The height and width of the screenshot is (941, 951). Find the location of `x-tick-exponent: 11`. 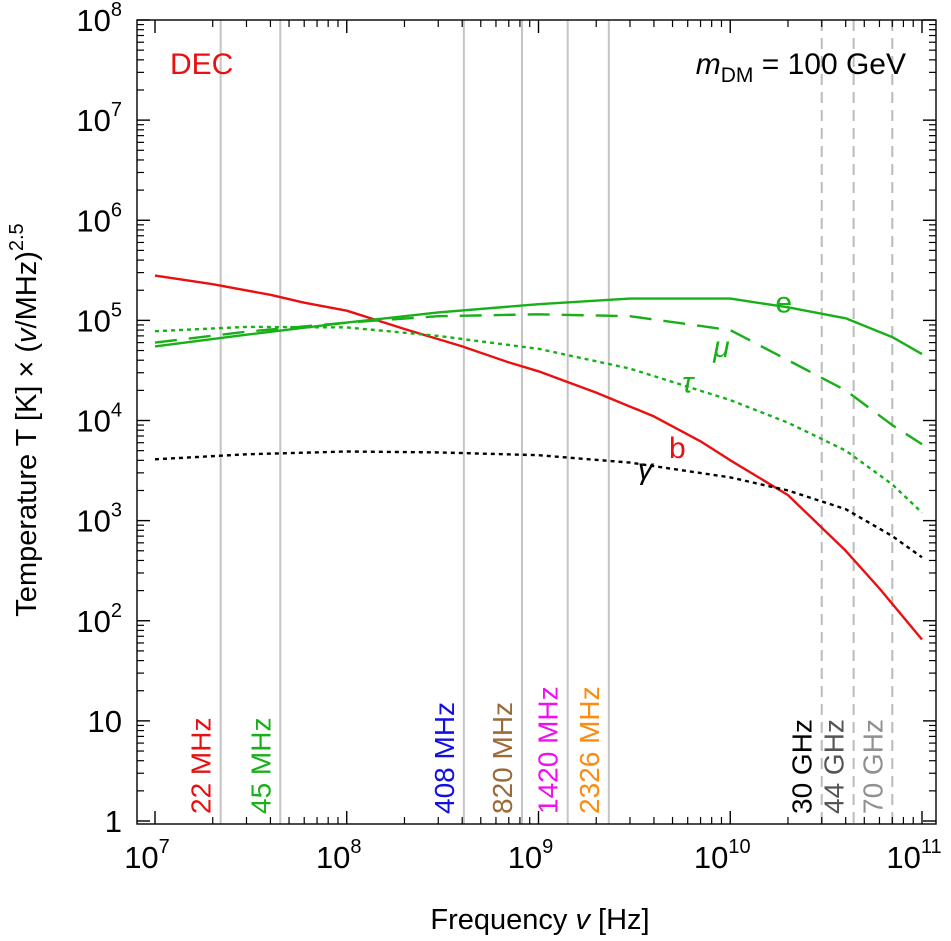

x-tick-exponent: 11 is located at coordinates (931, 847).